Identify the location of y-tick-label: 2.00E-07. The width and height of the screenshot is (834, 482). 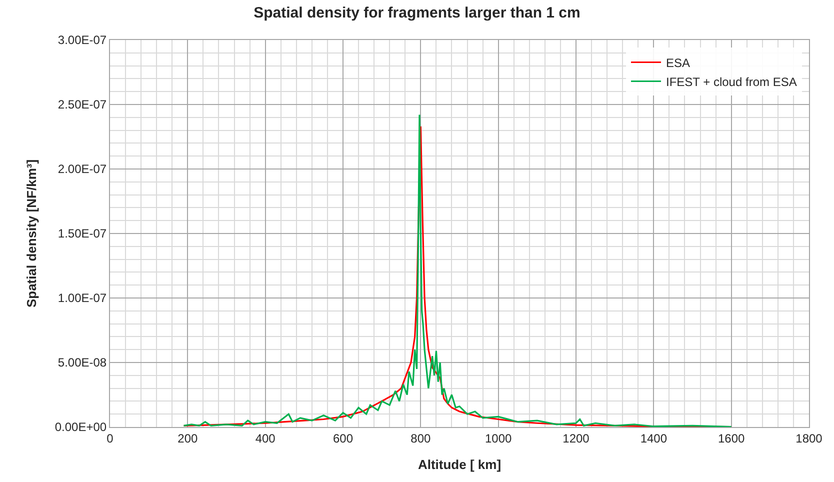
(82, 169).